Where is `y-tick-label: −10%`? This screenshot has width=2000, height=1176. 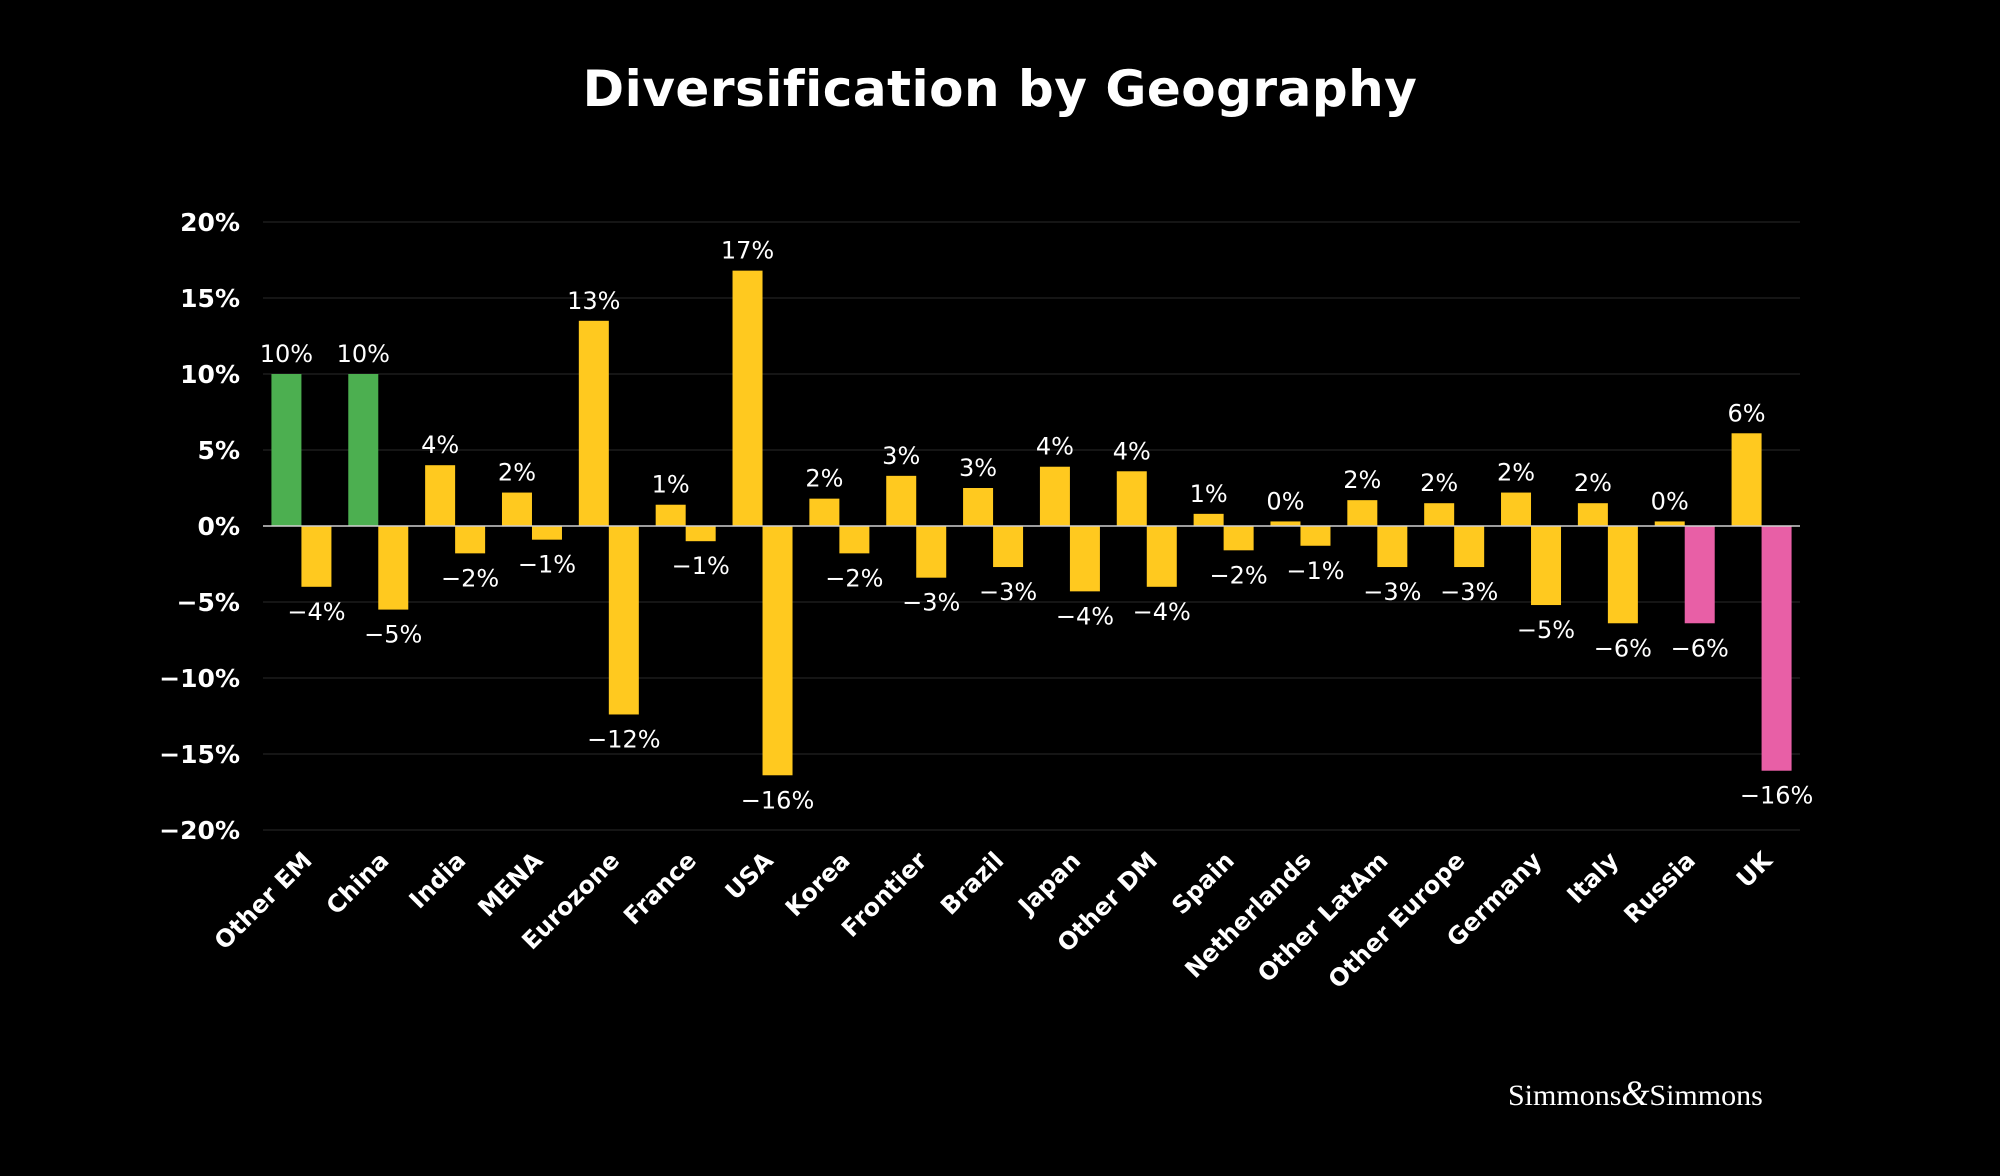 y-tick-label: −10% is located at coordinates (199, 678).